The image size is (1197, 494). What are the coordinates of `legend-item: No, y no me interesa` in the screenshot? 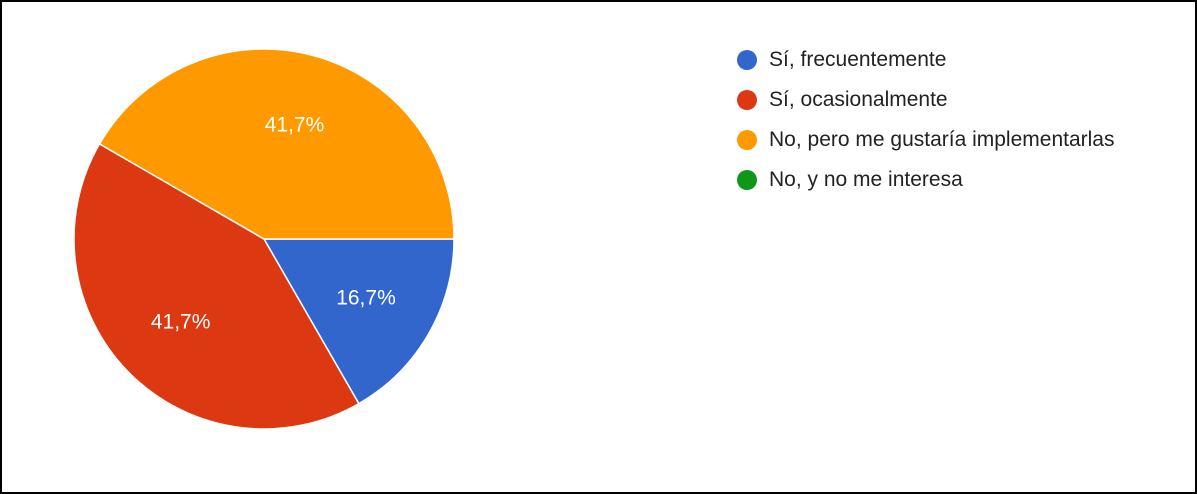 It's located at (926, 180).